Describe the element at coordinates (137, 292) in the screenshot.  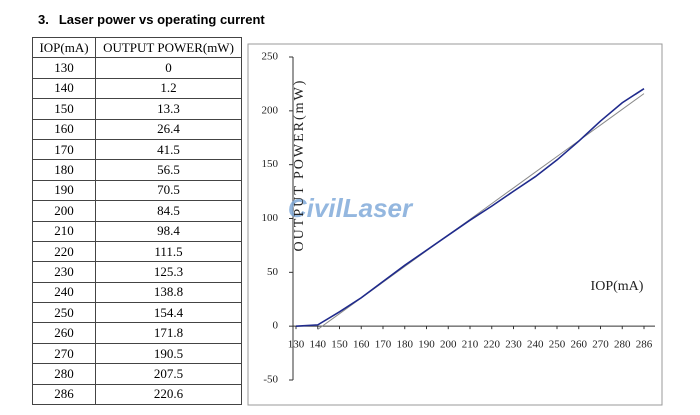
I see `table-row: 240 138.8` at that location.